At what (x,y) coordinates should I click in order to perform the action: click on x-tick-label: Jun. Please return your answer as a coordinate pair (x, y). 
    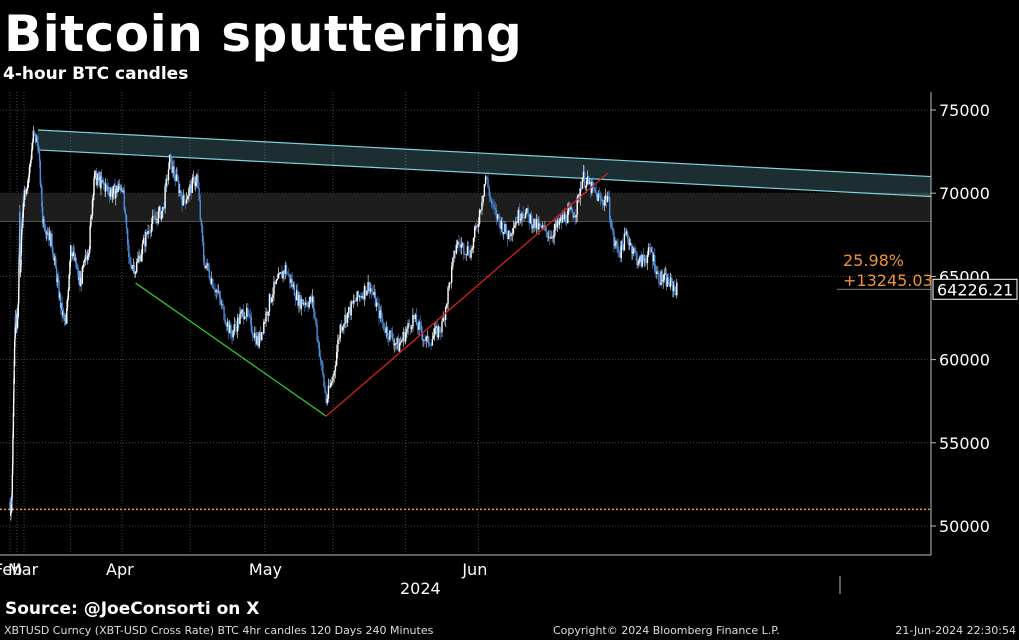
    Looking at the image, I should click on (474, 569).